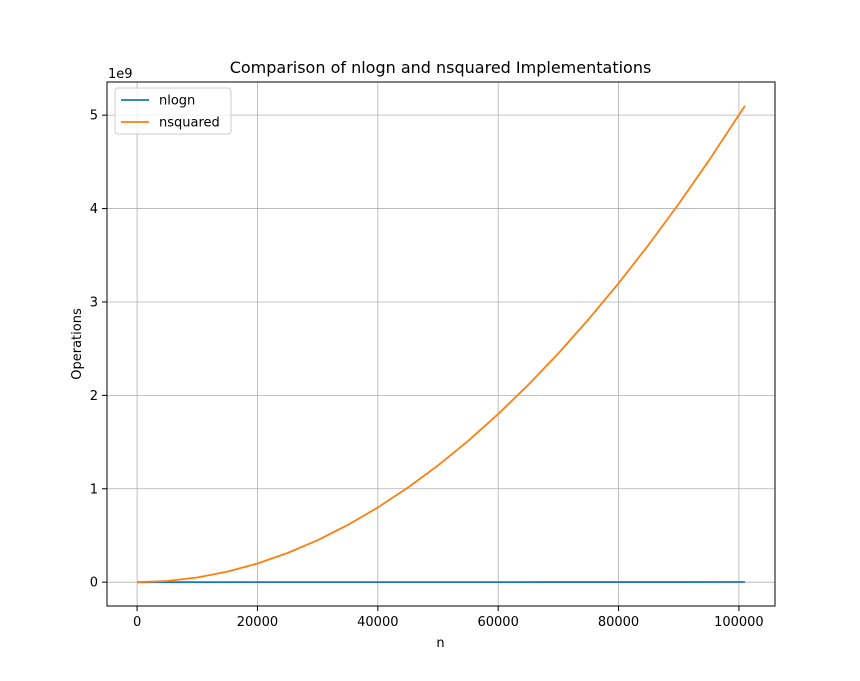  Describe the element at coordinates (77, 344) in the screenshot. I see `y-axis-label: Operations` at that location.